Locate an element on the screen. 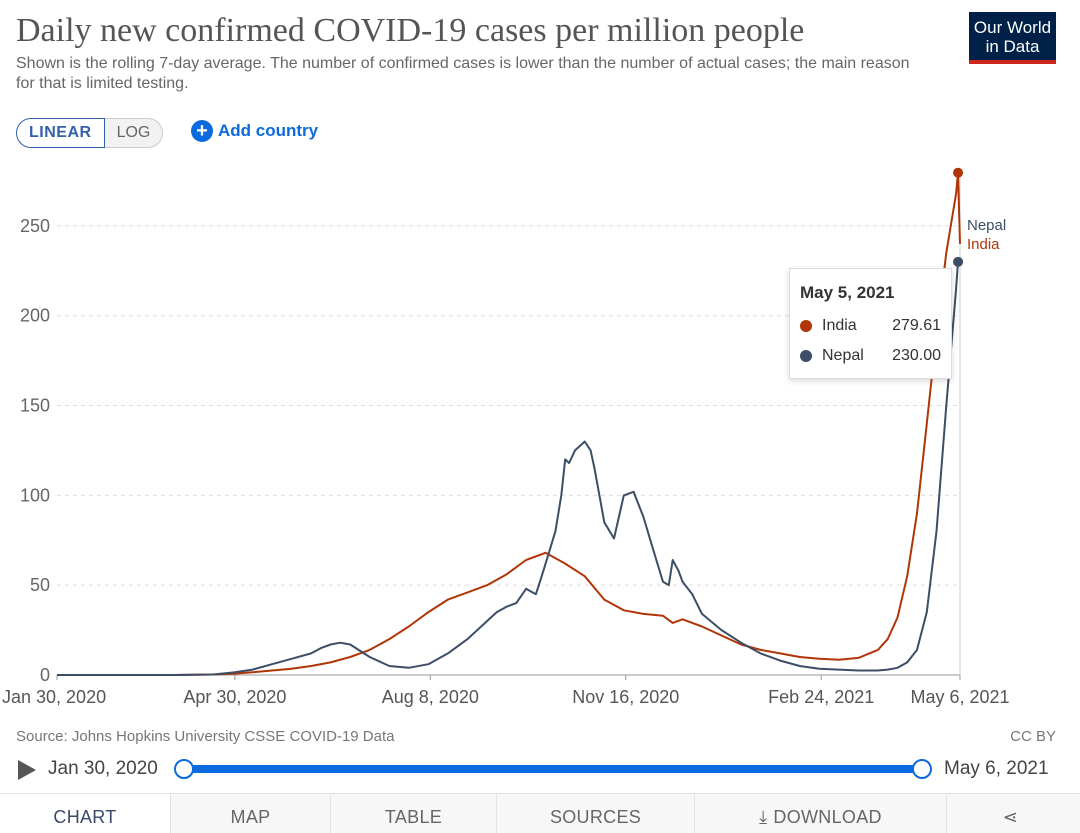  series-end-label-india: India is located at coordinates (983, 244).